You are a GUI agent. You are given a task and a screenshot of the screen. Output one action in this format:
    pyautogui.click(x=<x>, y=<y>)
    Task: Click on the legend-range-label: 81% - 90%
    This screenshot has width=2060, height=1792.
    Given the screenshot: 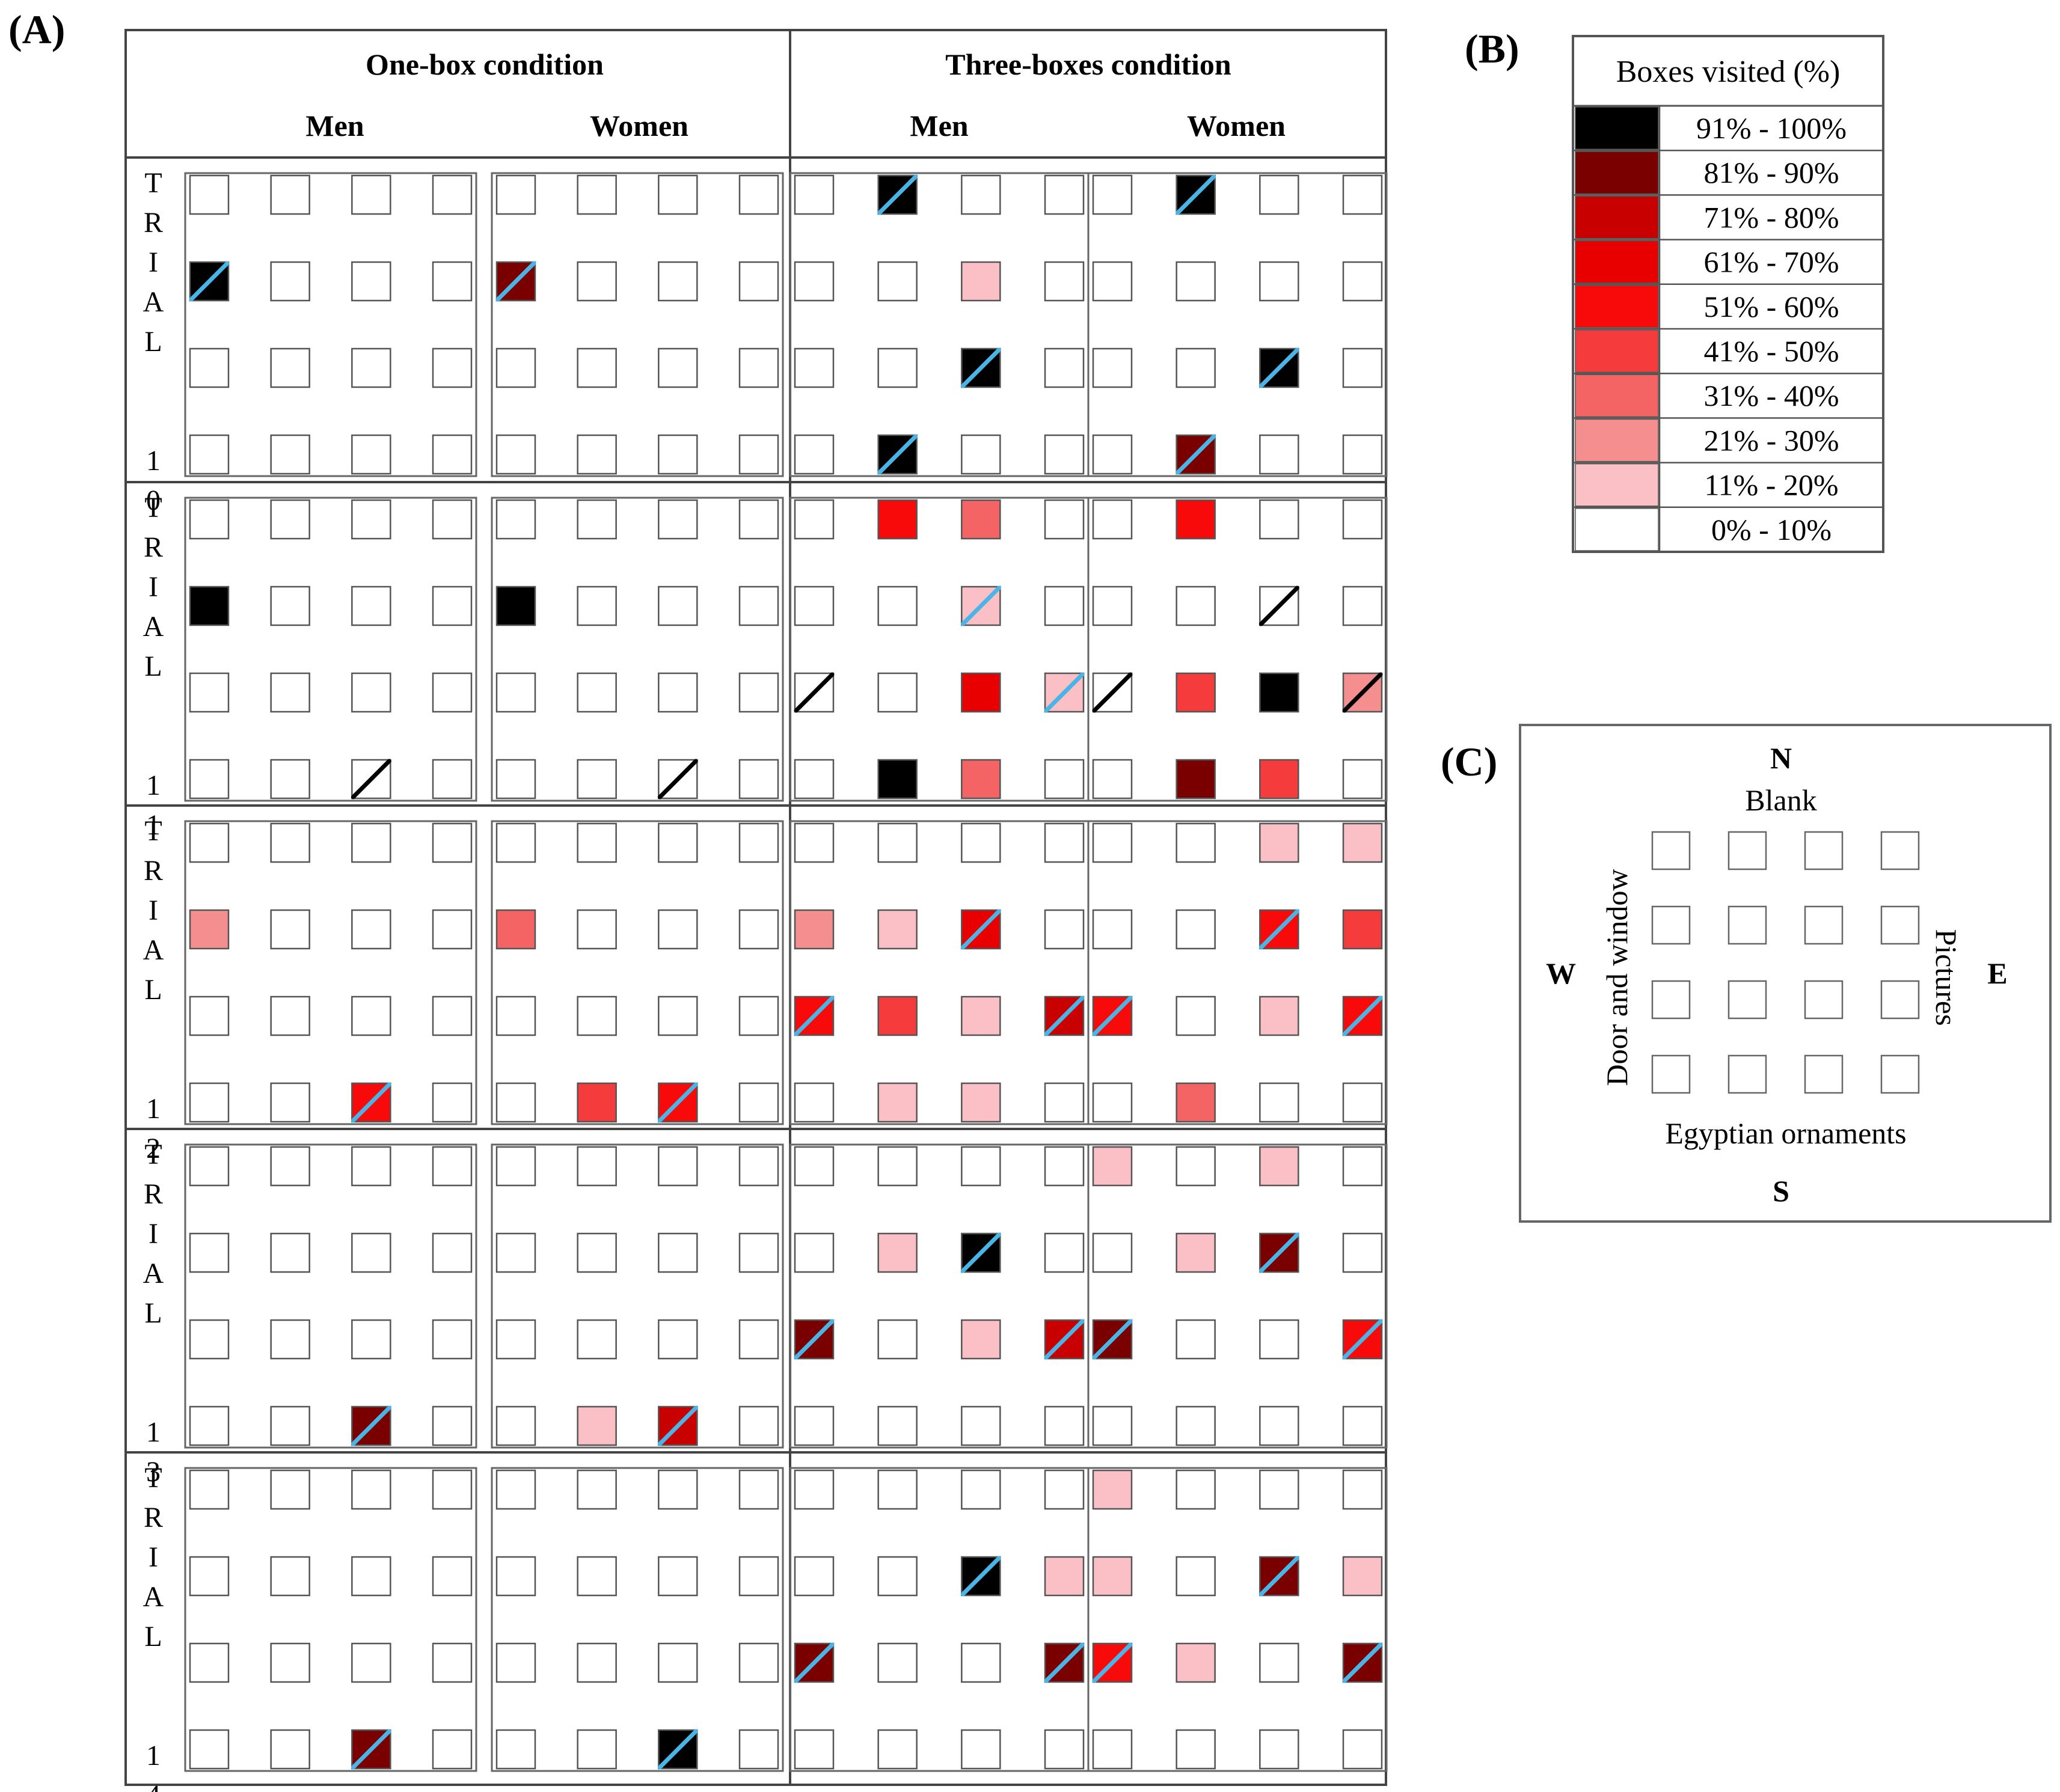 What is the action you would take?
    pyautogui.click(x=1771, y=172)
    